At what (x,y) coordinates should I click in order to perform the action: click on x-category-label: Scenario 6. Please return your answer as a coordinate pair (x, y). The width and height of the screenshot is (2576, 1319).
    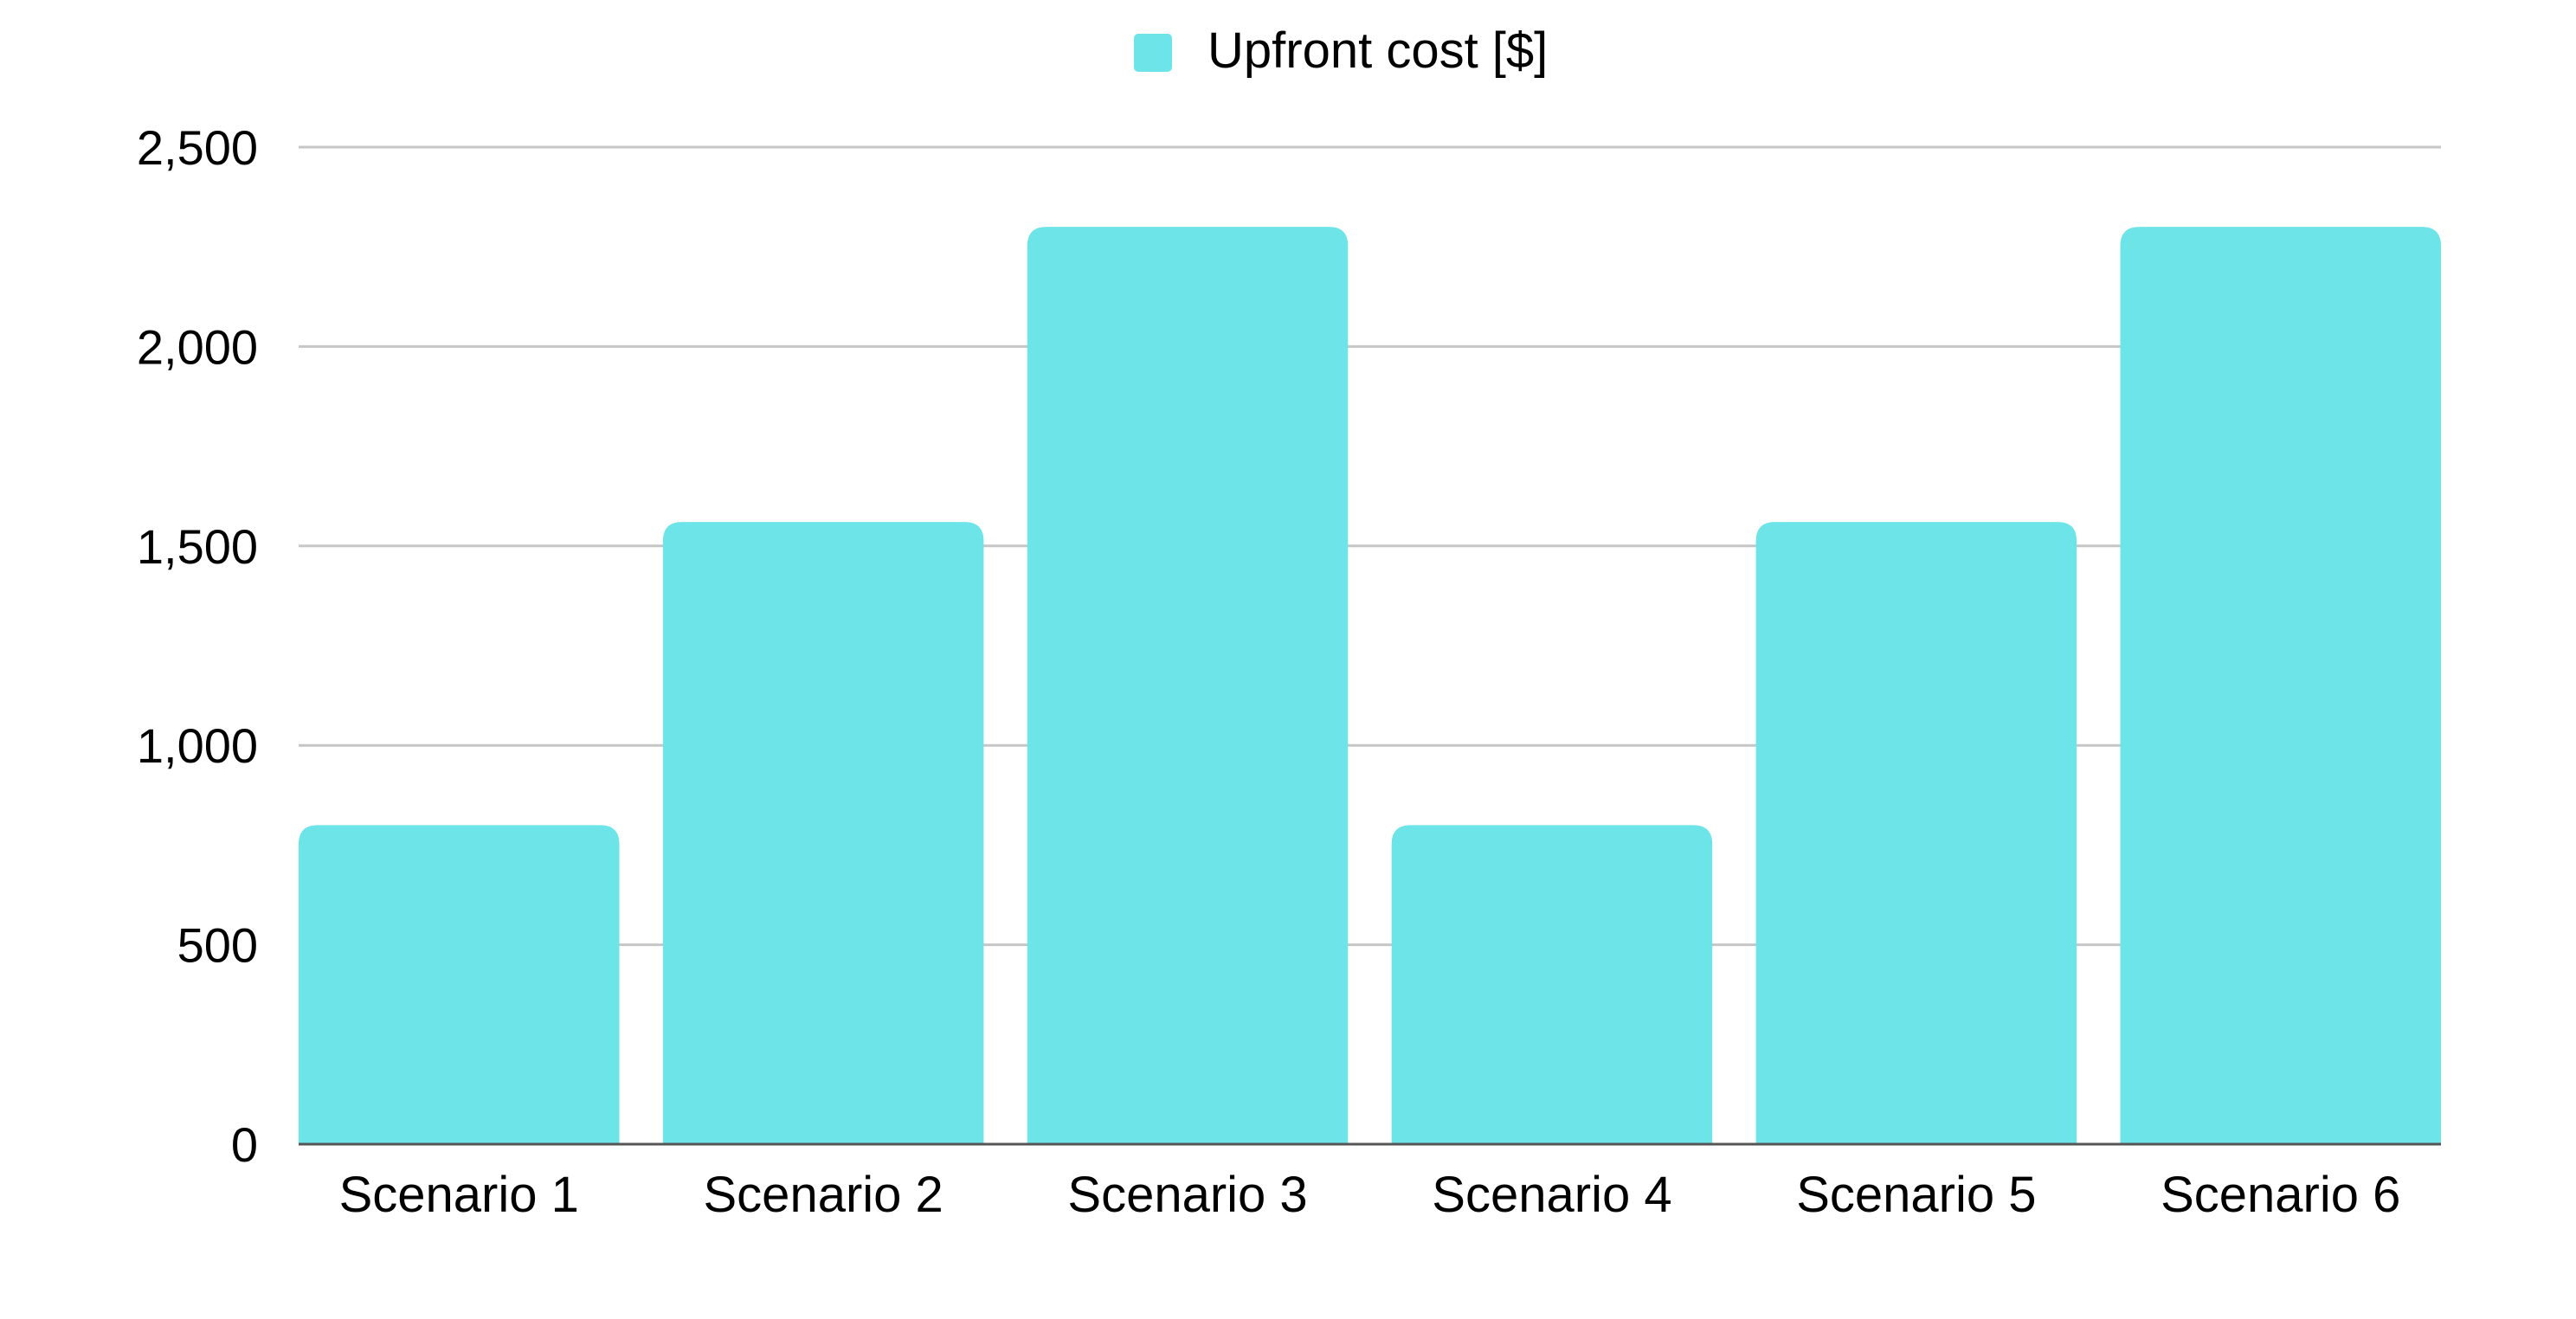
    Looking at the image, I should click on (2280, 1195).